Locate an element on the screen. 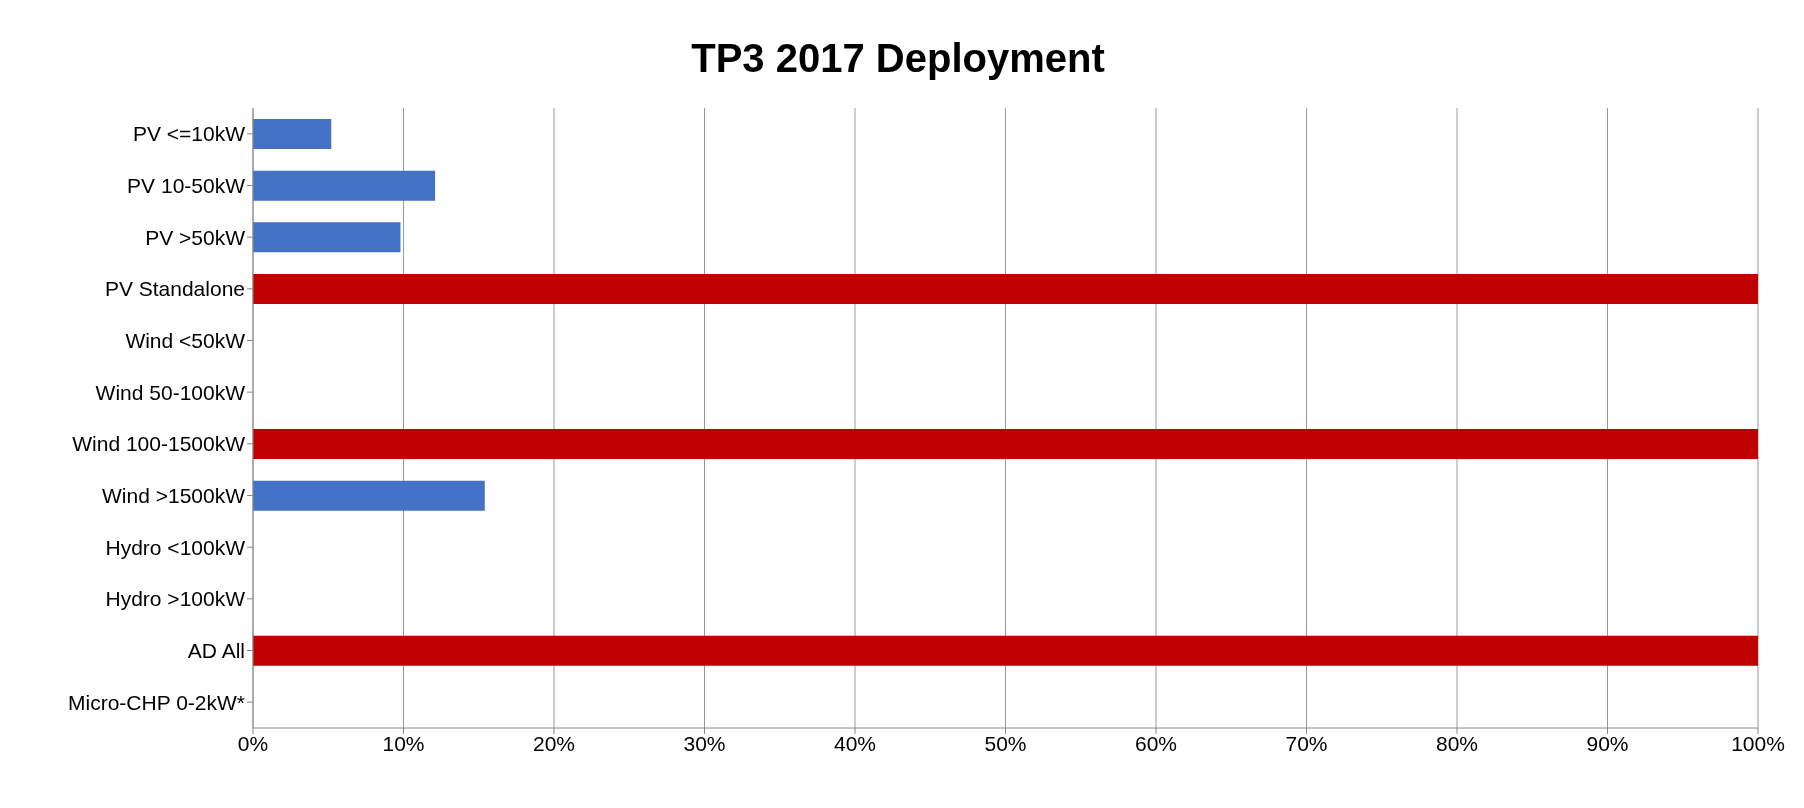 Image resolution: width=1804 pixels, height=808 pixels. x-tick-label: 40% is located at coordinates (855, 743).